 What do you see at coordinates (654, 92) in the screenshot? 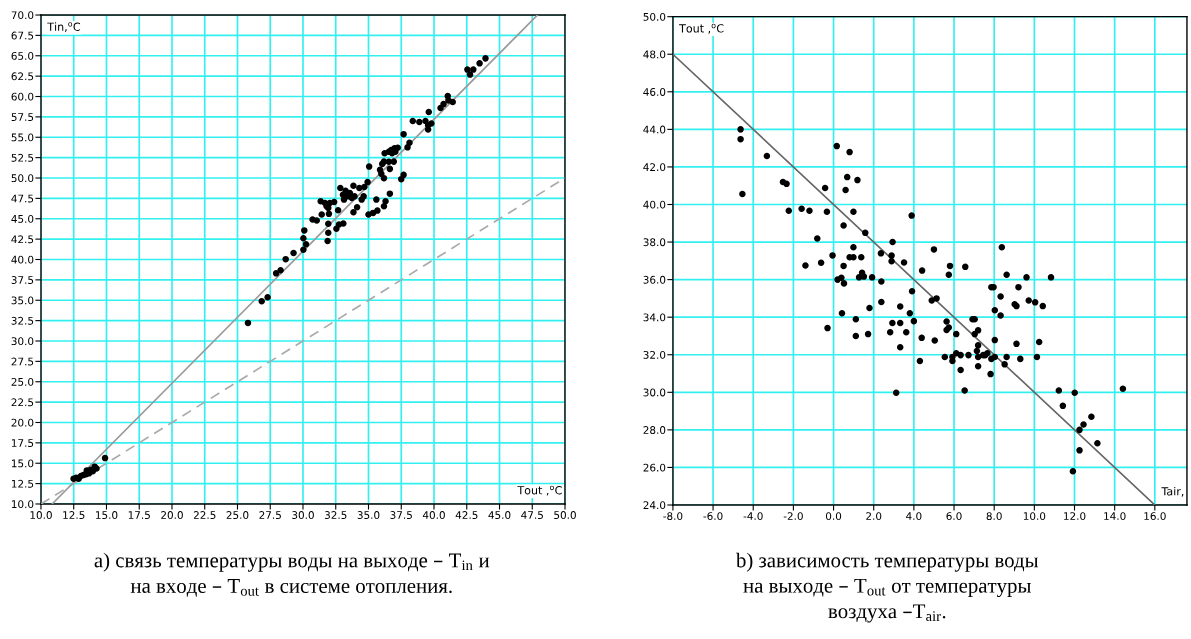
I see `y-tick-label: 46.0` at bounding box center [654, 92].